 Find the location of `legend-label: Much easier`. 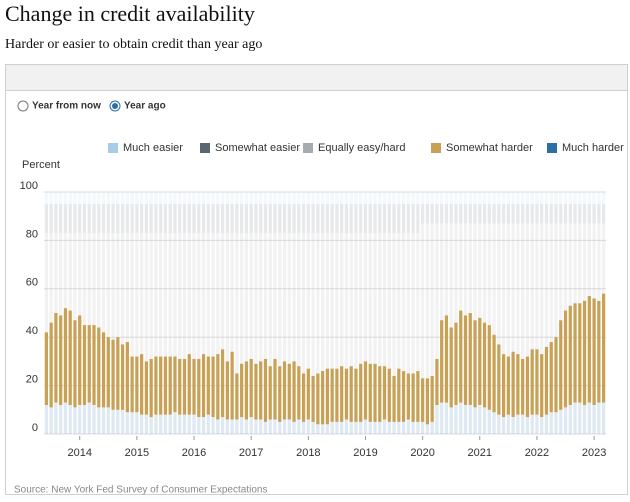

legend-label: Much easier is located at coordinates (153, 148).